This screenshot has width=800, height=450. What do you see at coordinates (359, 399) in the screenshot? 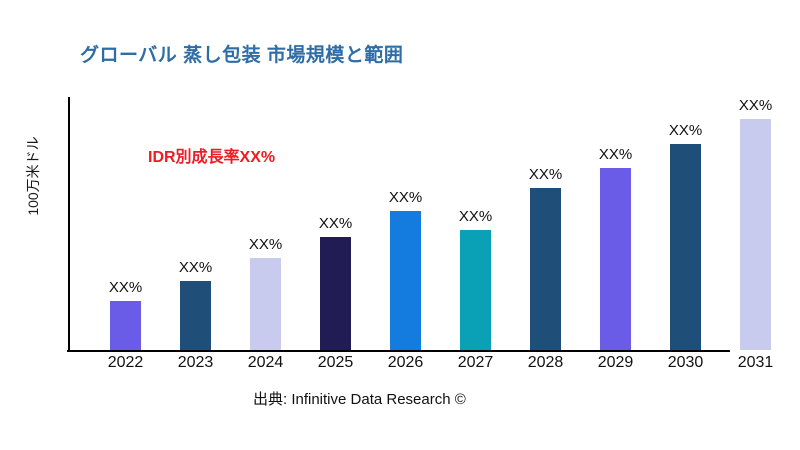
I see `source-credit: 出典: Infinitive Data Research ©` at bounding box center [359, 399].